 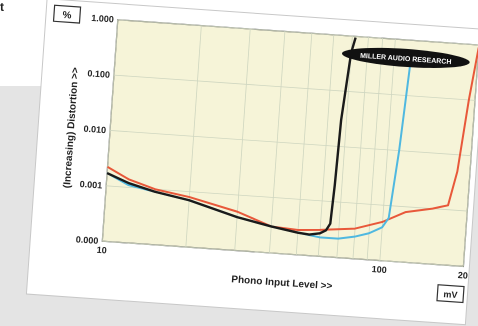 What do you see at coordinates (462, 275) in the screenshot?
I see `x-tick-label: 20` at bounding box center [462, 275].